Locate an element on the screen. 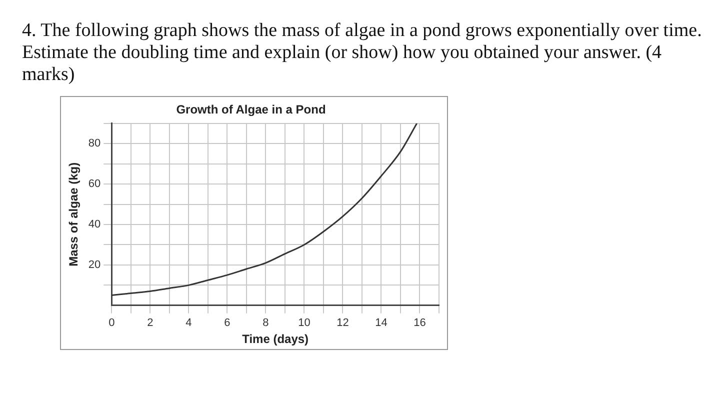 This screenshot has height=417, width=725. x-tick-label: 0 is located at coordinates (111, 323).